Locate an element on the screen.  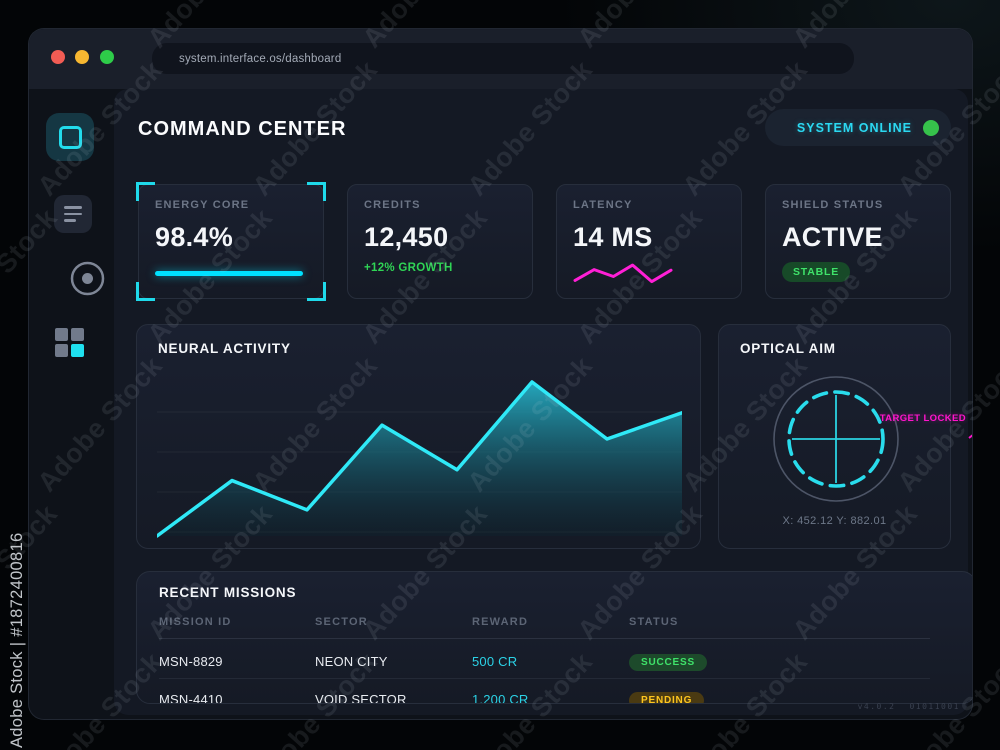
url-input: system.interface.os/dashboard is located at coordinates (503, 58).